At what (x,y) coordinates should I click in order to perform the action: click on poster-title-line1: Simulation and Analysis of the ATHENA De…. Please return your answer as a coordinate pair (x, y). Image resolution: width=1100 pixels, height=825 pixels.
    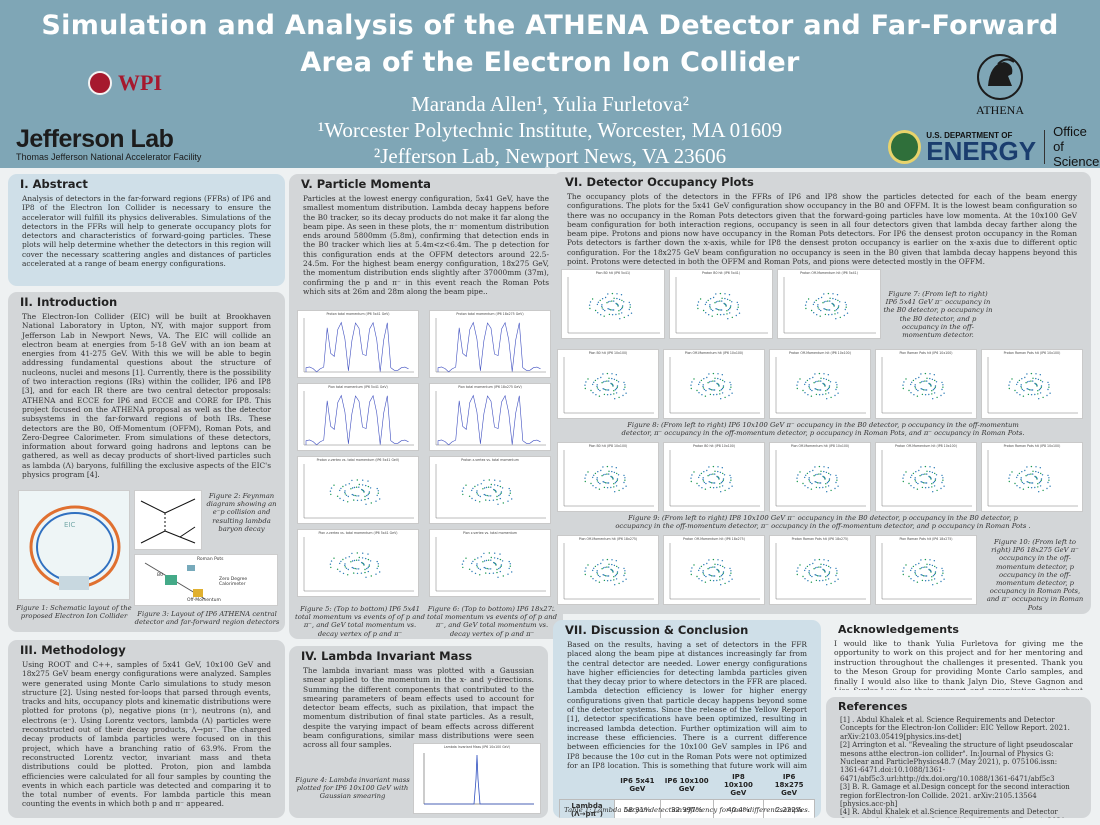
    Looking at the image, I should click on (550, 25).